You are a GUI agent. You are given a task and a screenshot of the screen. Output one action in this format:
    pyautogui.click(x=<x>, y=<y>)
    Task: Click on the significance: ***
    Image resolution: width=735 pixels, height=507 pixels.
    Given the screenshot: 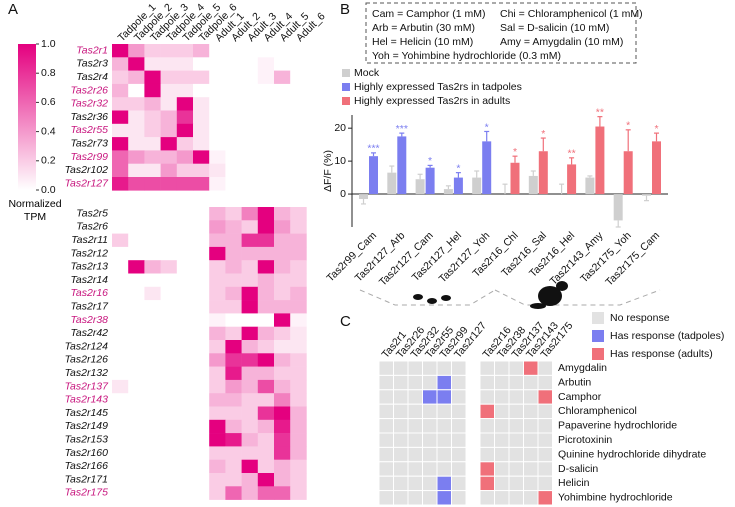 What is the action you would take?
    pyautogui.click(x=373, y=149)
    